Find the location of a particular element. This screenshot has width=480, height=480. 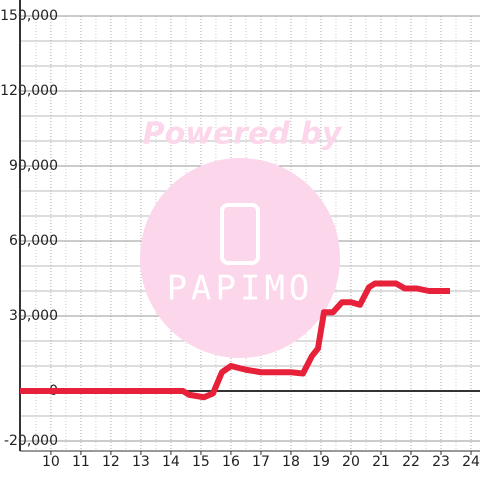

x-tick-label: 11 is located at coordinates (81, 462).